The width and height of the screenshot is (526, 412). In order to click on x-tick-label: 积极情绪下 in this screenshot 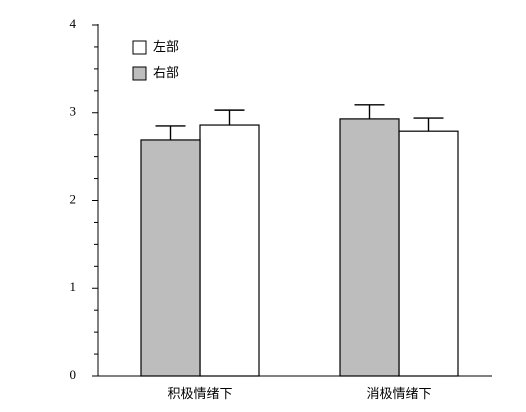, I will do `click(199, 393)`.